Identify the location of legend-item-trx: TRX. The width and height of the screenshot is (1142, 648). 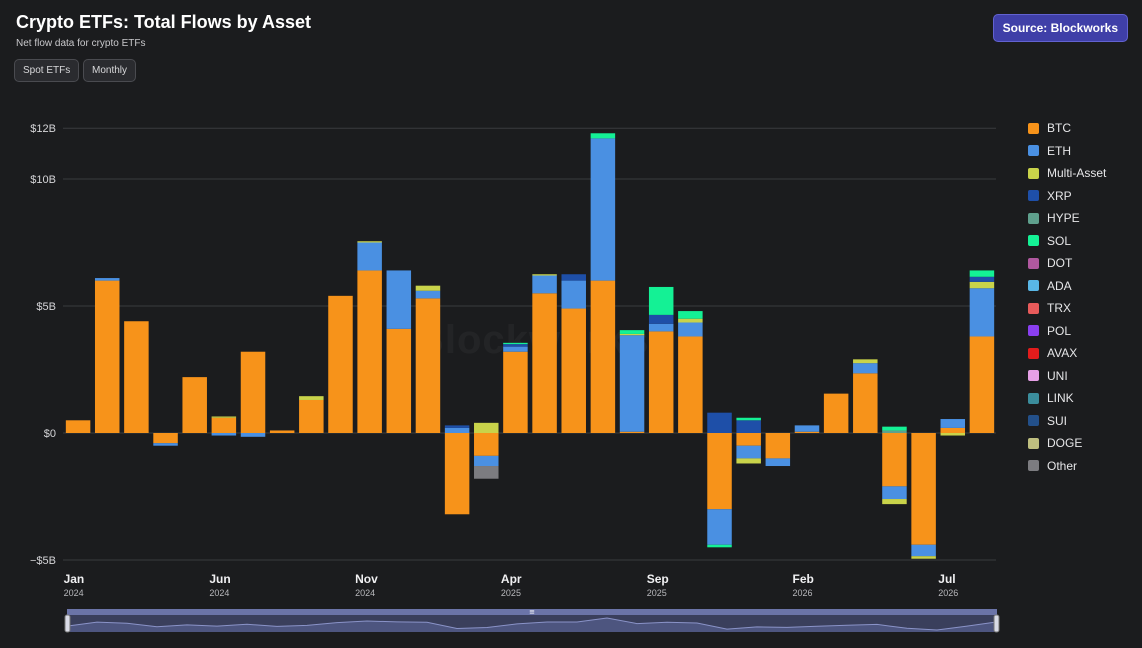
(1067, 308).